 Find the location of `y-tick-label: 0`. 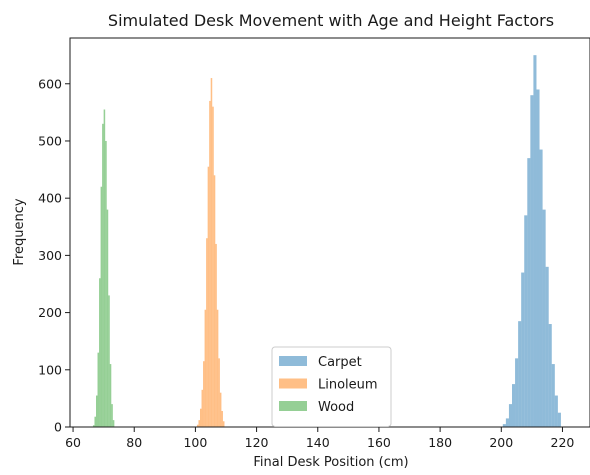

y-tick-label: 0 is located at coordinates (58, 427).